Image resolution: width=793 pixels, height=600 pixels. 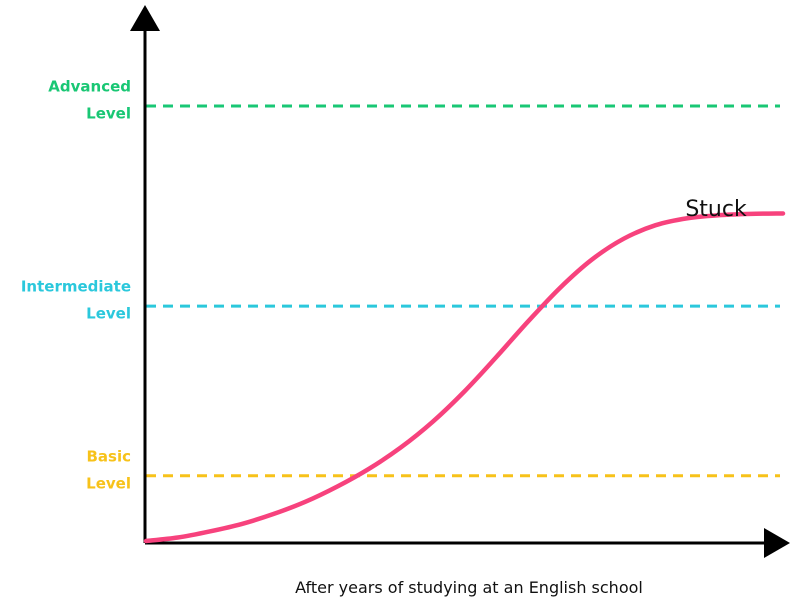 What do you see at coordinates (716, 209) in the screenshot?
I see `stuck-annotation: Stuck` at bounding box center [716, 209].